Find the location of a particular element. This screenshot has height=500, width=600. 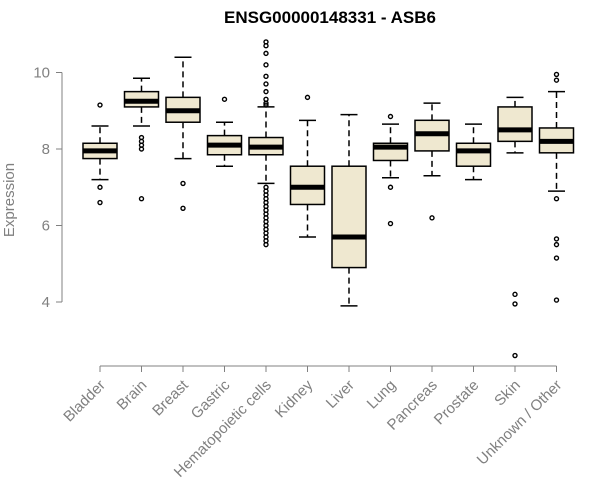

y-tick-label: 8 is located at coordinates (46, 149).